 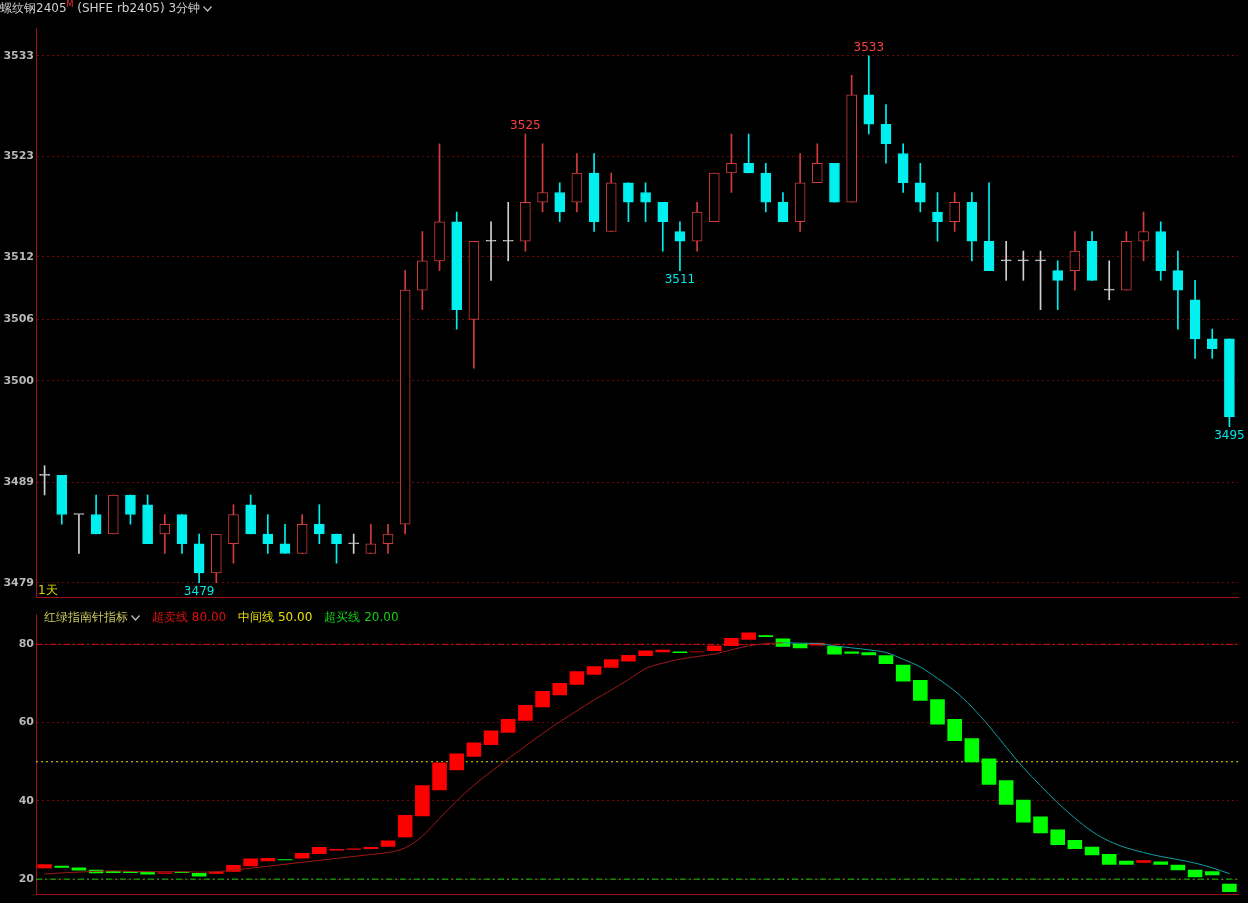 What do you see at coordinates (869, 47) in the screenshot?
I see `annotation: 3533` at bounding box center [869, 47].